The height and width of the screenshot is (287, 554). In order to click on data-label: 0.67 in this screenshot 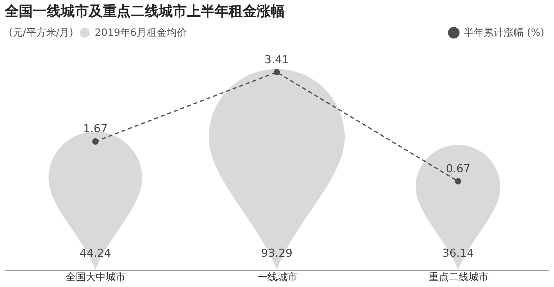, I will do `click(458, 169)`.